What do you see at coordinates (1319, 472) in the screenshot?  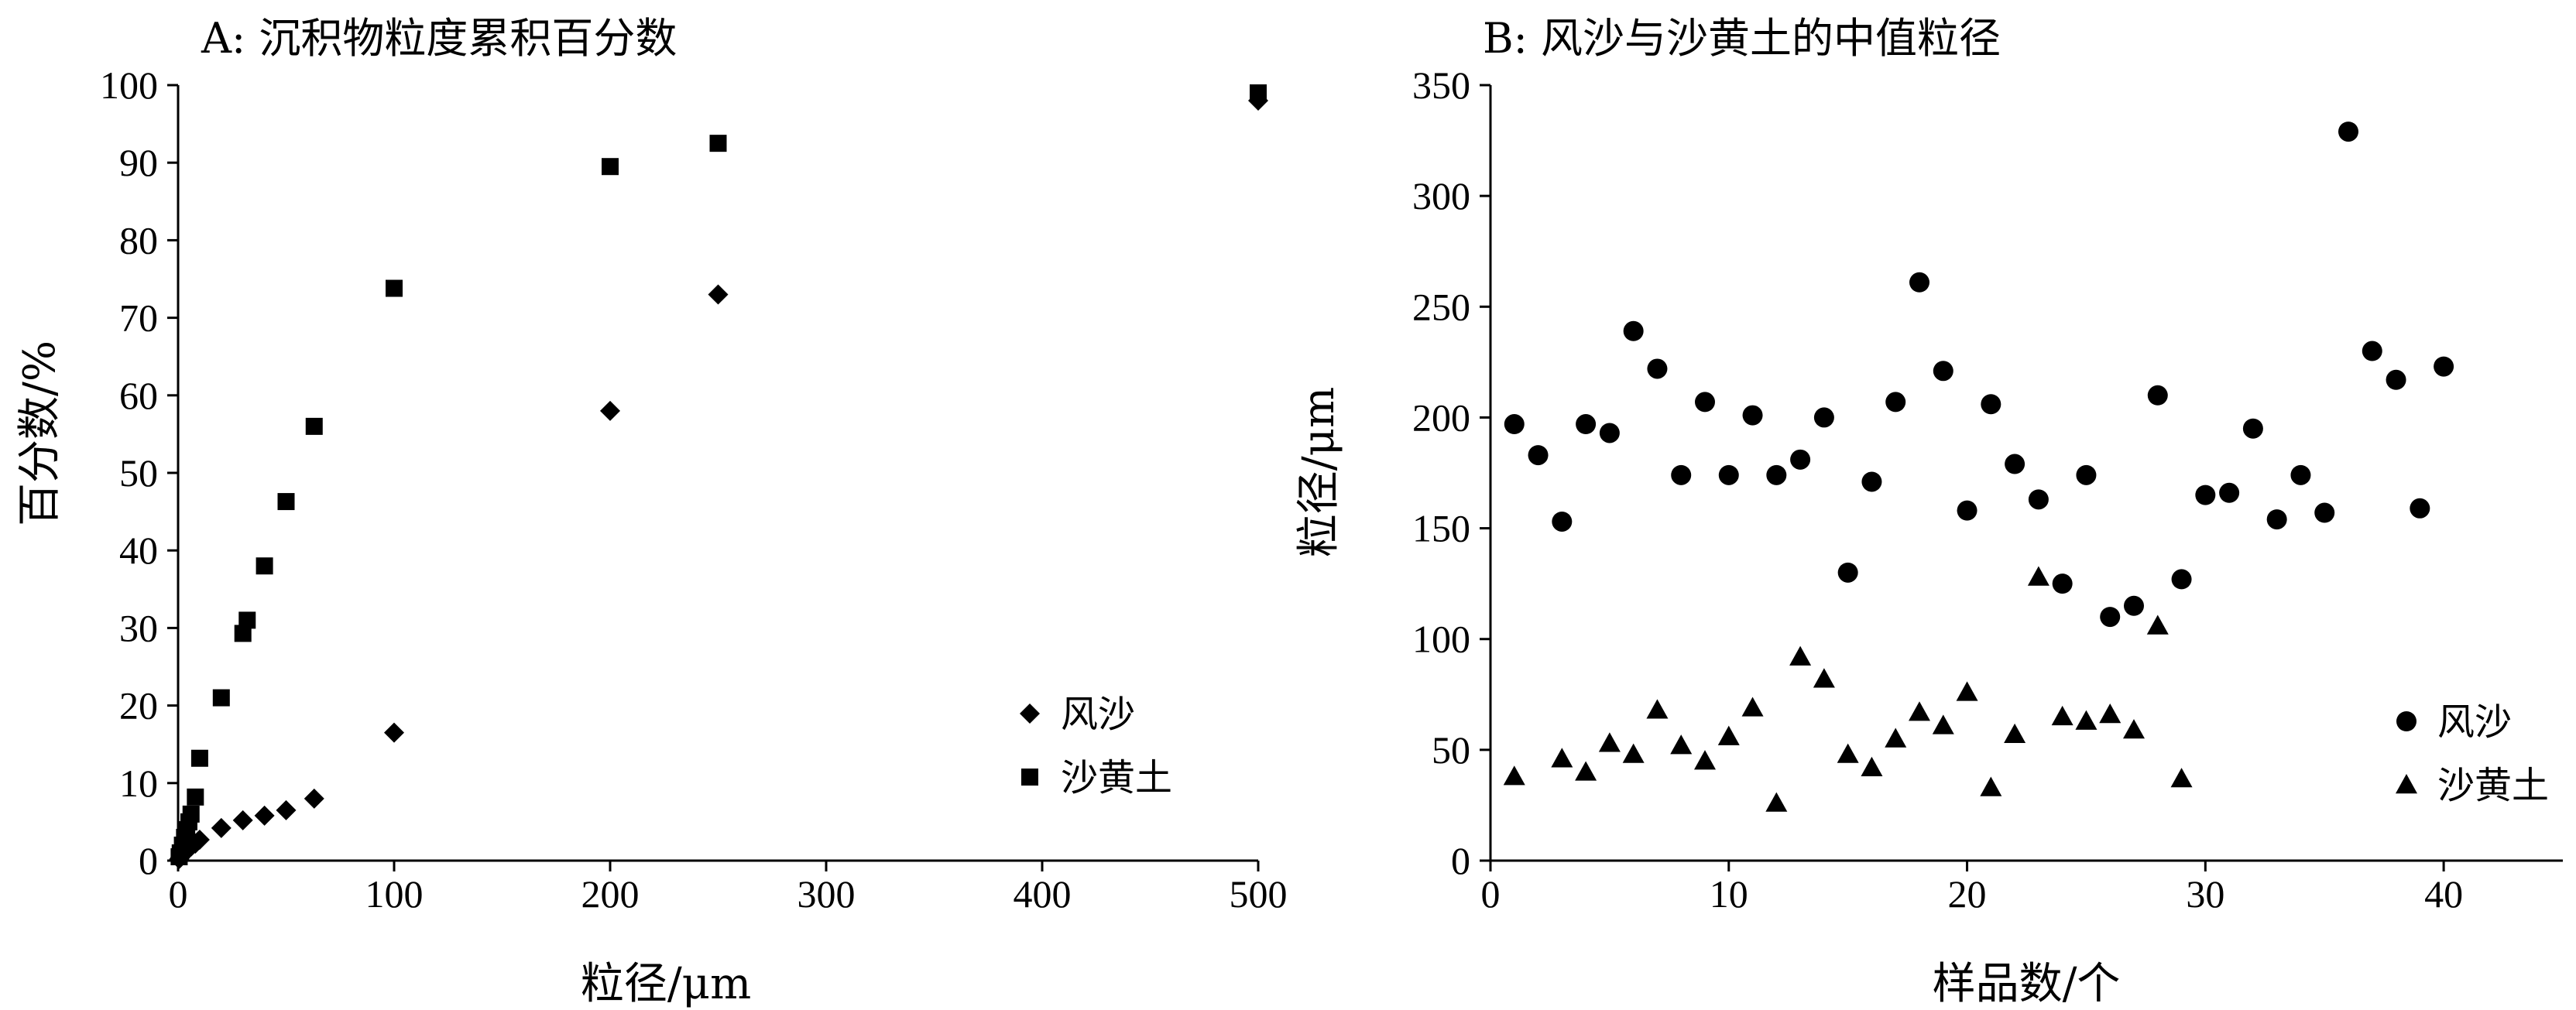 I see `panel-b-y-axis-label: 粒径/μm` at bounding box center [1319, 472].